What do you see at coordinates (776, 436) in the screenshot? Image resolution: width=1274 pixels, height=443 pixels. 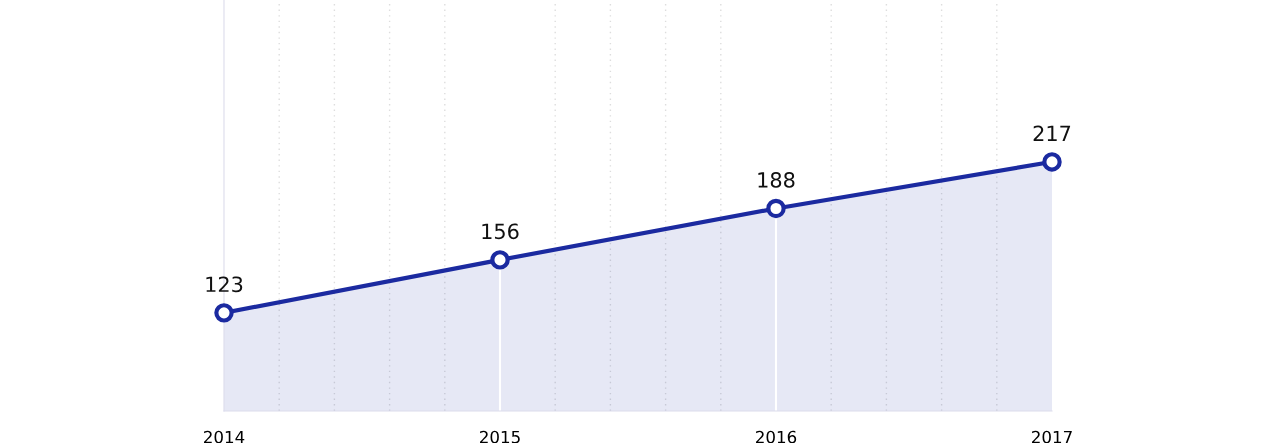 I see `x-tick-label: 2016` at bounding box center [776, 436].